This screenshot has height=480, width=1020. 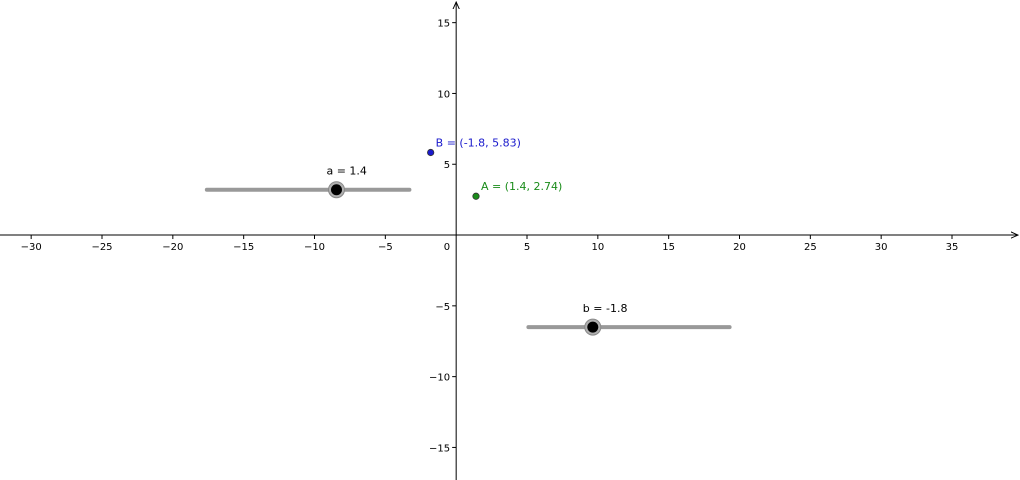 I want to click on point-A-marker, so click(x=476, y=196).